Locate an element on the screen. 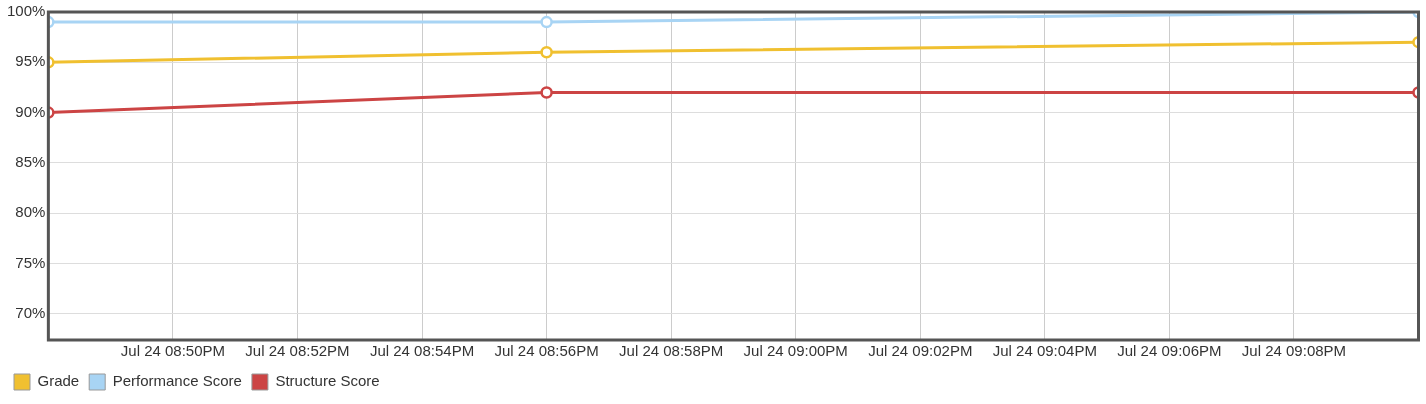  x-tick-label: Jul 24 09:00PM is located at coordinates (795, 351).